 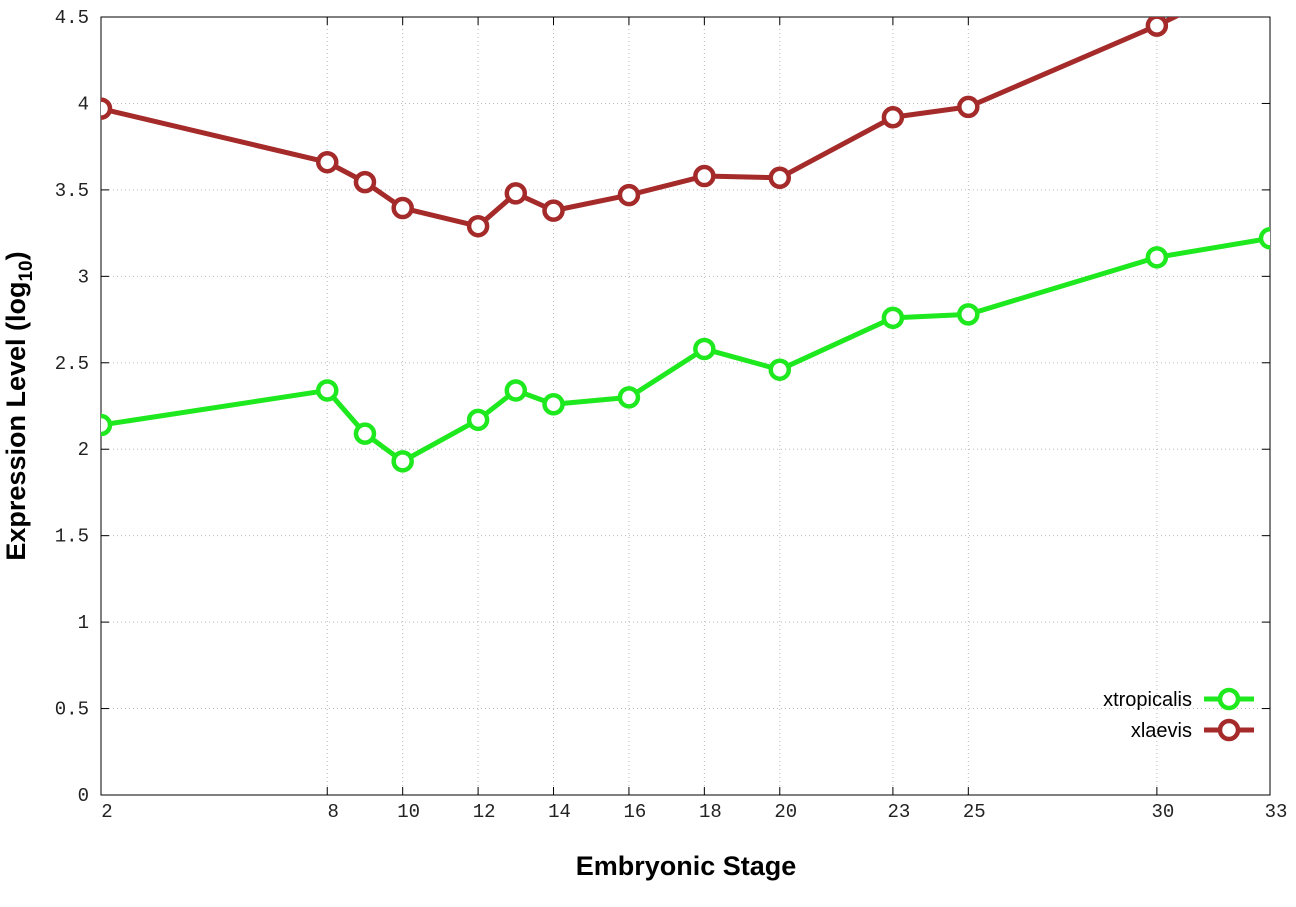 I want to click on x-tick-label: 30, so click(x=1162, y=812).